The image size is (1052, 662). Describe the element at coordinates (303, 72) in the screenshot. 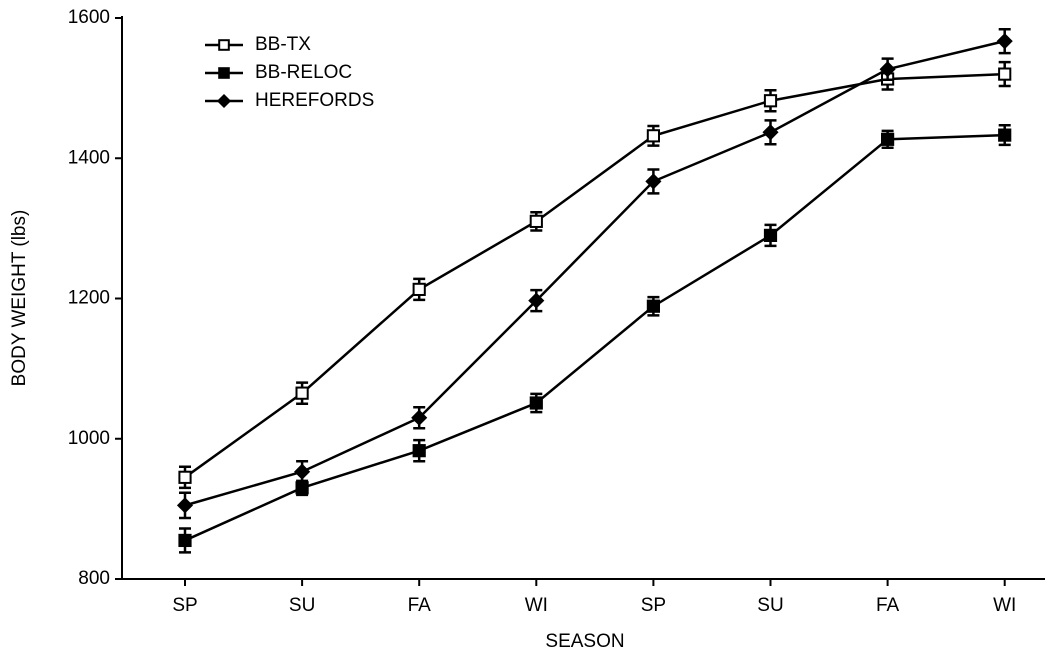

I see `legend-label: BB-RELOC` at that location.